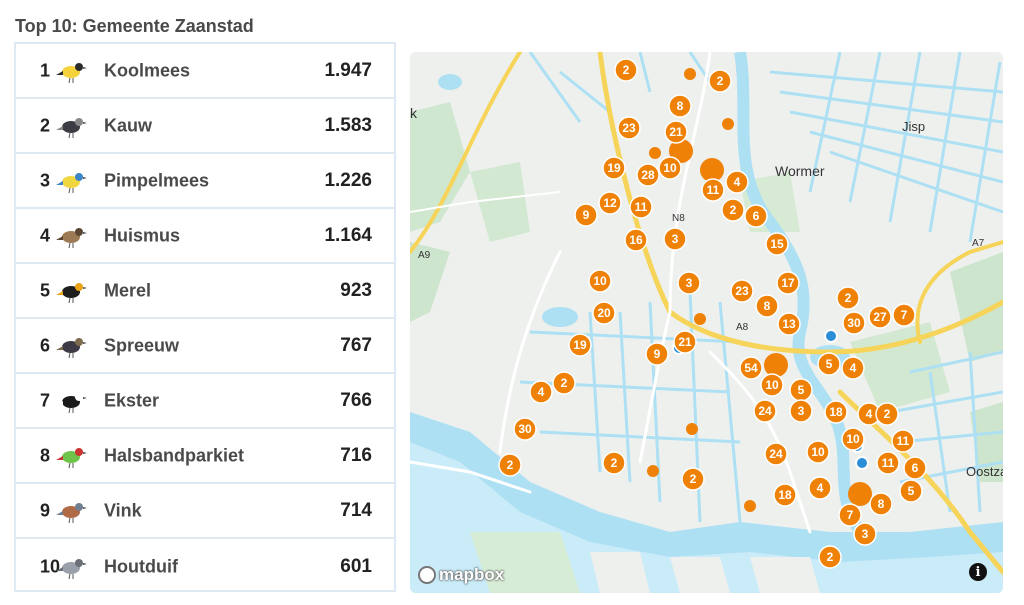 Image resolution: width=1024 pixels, height=605 pixels. I want to click on table-row: 4 Huismus 1.164, so click(205, 236).